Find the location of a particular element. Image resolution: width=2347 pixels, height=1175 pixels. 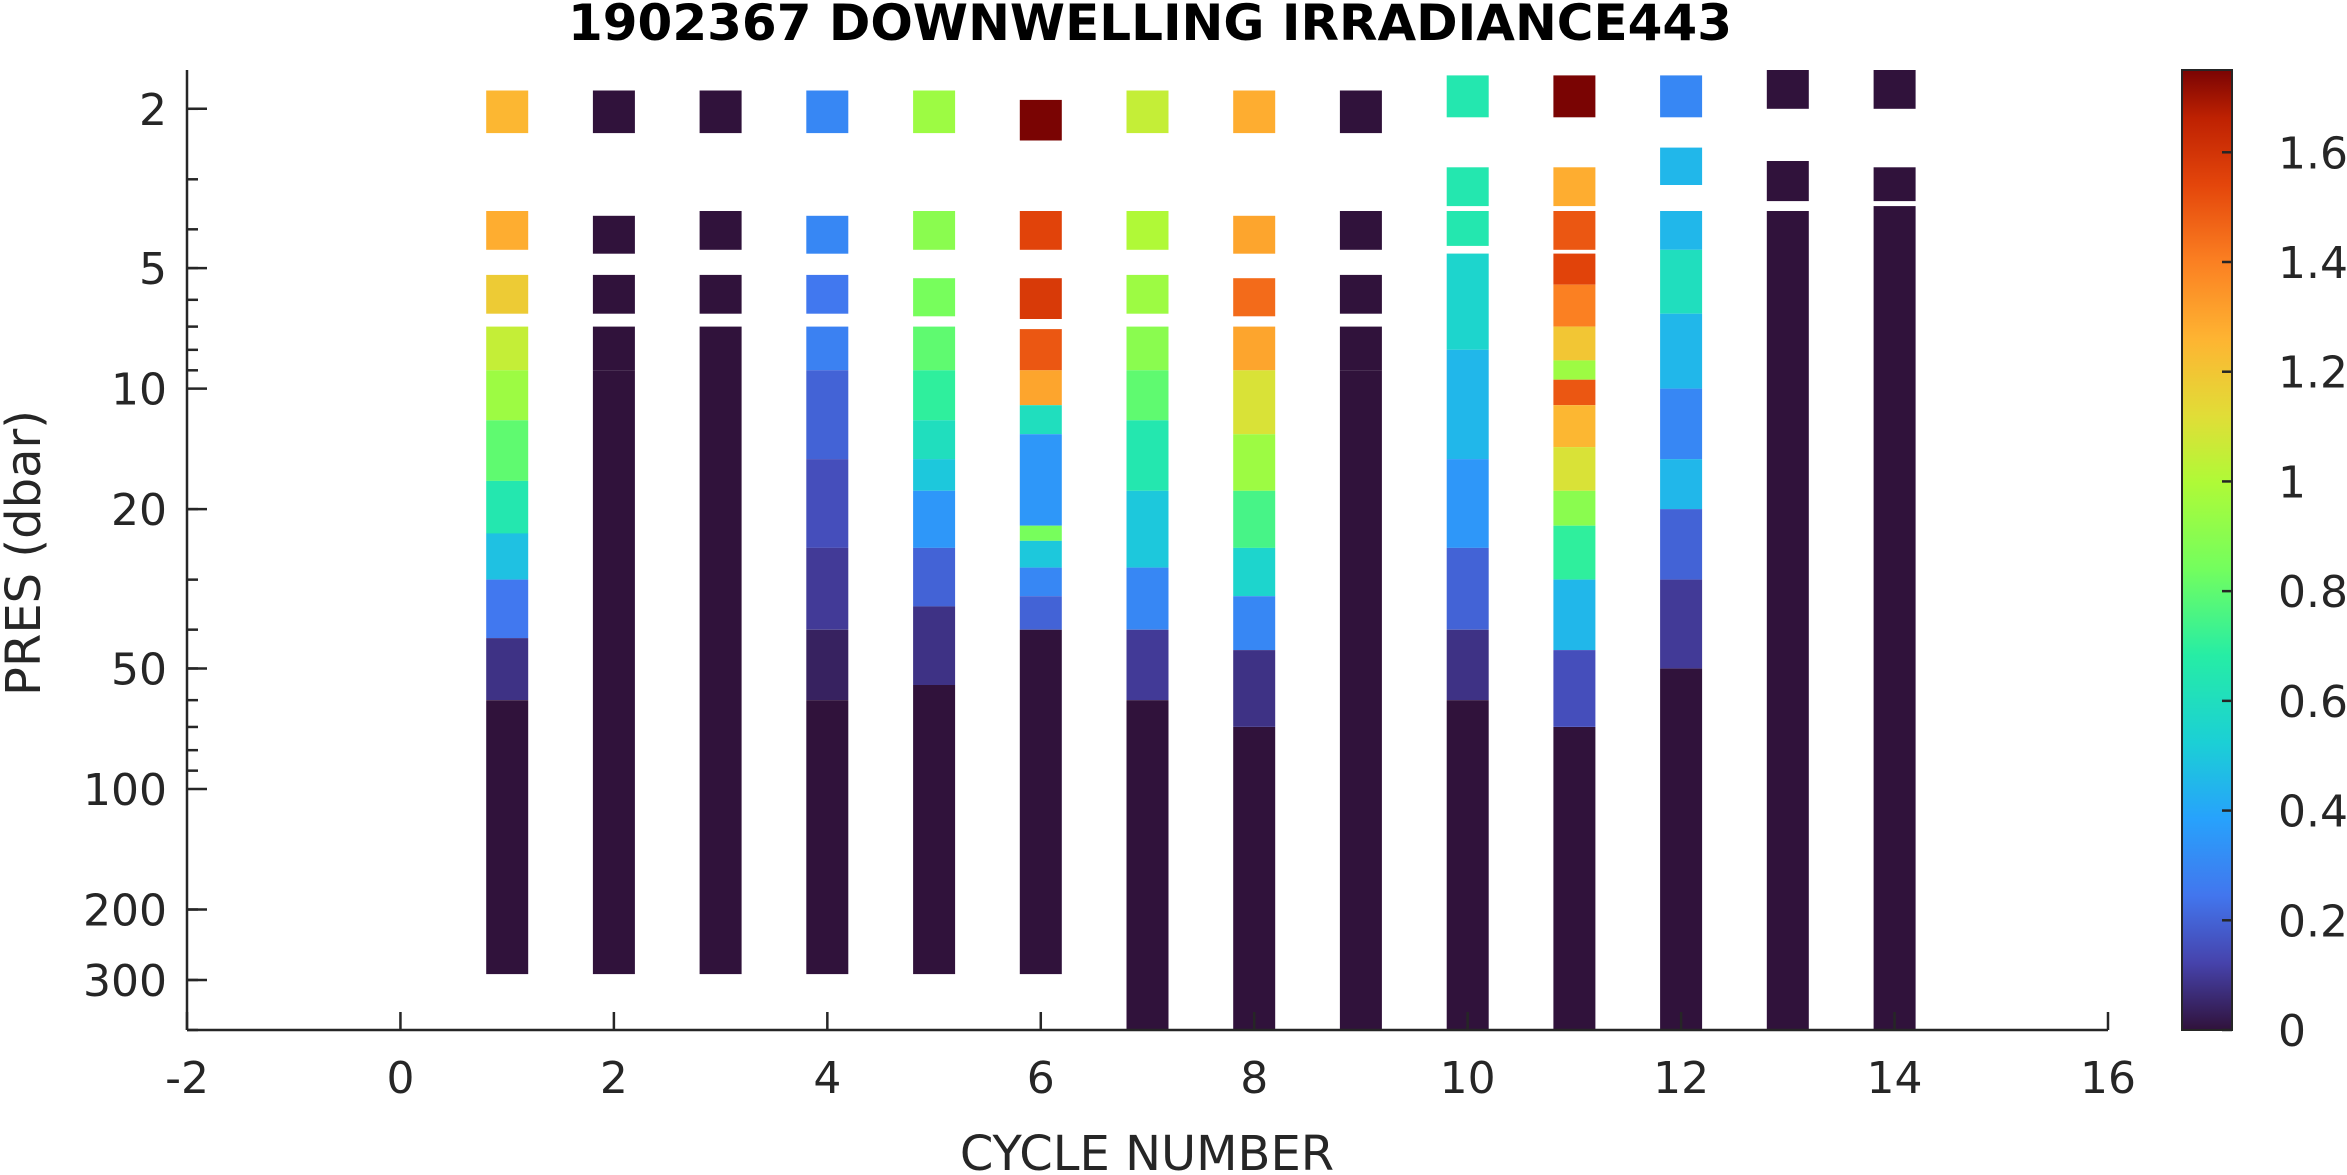

y-axis: 2 5 10 20 50 100 200 300 is located at coordinates (145, 551).